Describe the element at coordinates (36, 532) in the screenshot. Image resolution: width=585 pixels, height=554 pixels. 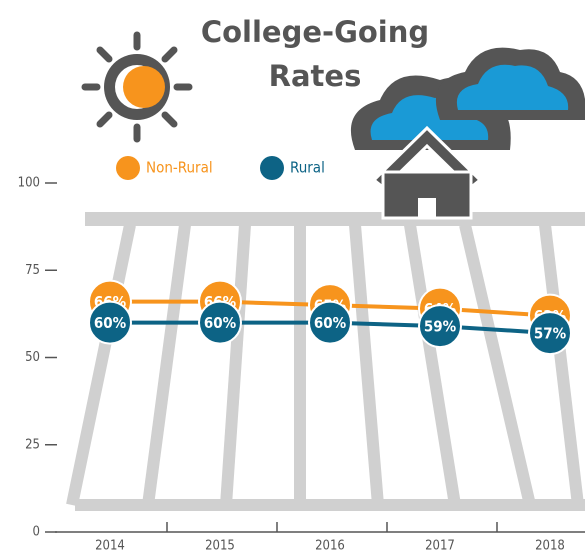
I see `y-tick-label: 0` at that location.